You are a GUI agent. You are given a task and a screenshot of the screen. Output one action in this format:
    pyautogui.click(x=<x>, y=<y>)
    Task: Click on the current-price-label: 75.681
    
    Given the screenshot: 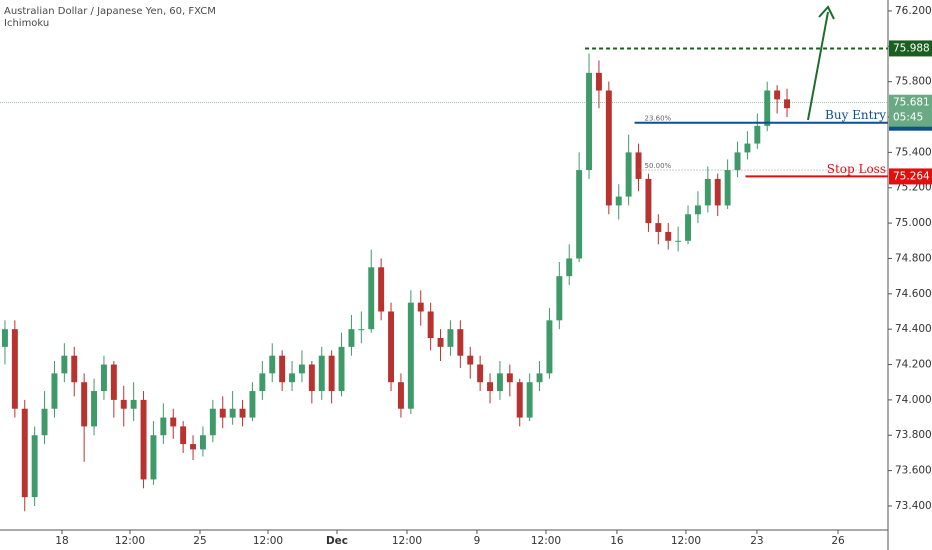 What is the action you would take?
    pyautogui.click(x=911, y=103)
    